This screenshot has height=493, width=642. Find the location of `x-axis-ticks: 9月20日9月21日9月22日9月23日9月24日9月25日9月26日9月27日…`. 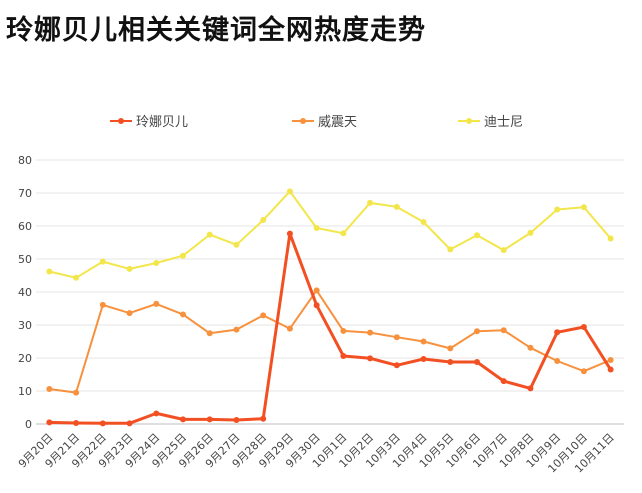

x-axis-ticks: 9月20日9月21日9月22日9月23日9月24日9月25日9月26日9月27日… is located at coordinates (316, 453).